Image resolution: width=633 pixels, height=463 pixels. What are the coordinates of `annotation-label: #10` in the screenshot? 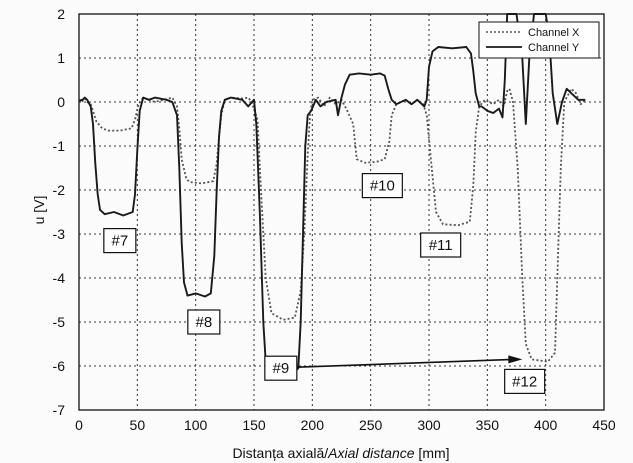 It's located at (382, 186).